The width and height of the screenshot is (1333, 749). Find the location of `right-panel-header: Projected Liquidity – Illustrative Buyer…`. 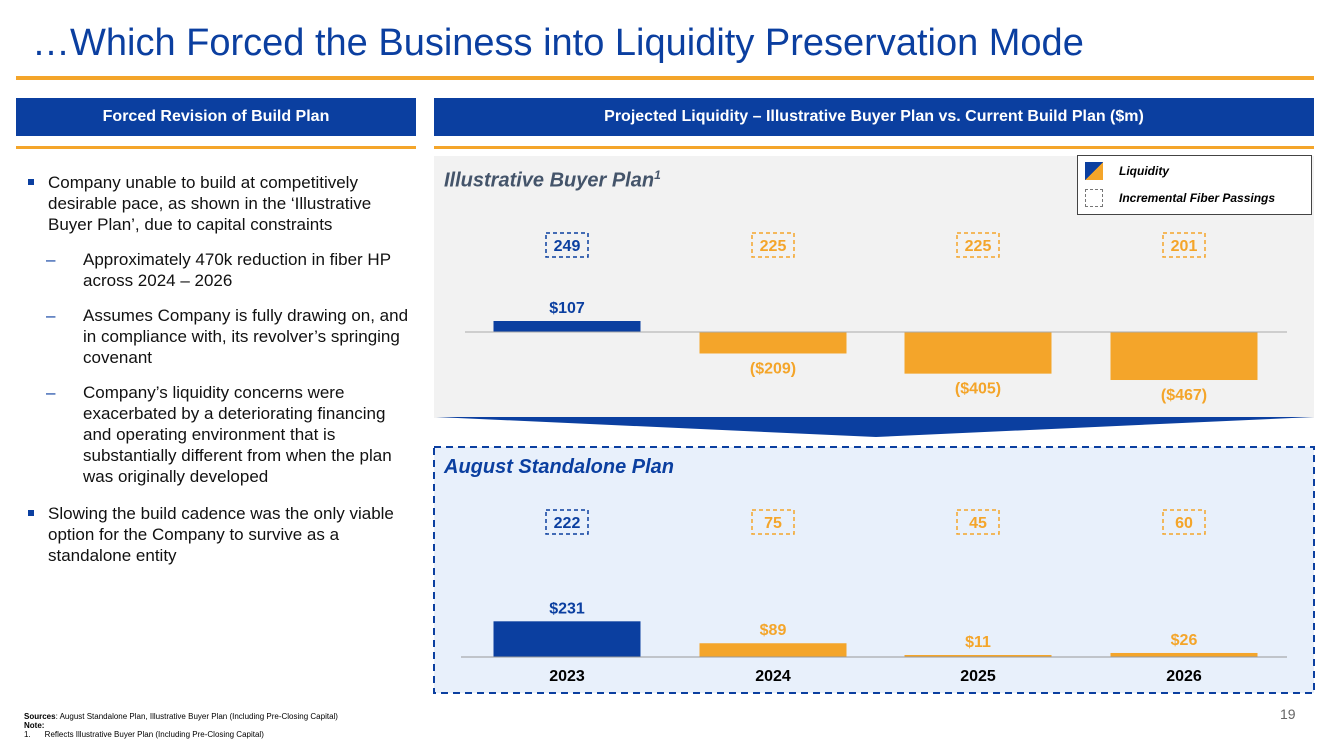

right-panel-header: Projected Liquidity – Illustrative Buyer… is located at coordinates (874, 117).